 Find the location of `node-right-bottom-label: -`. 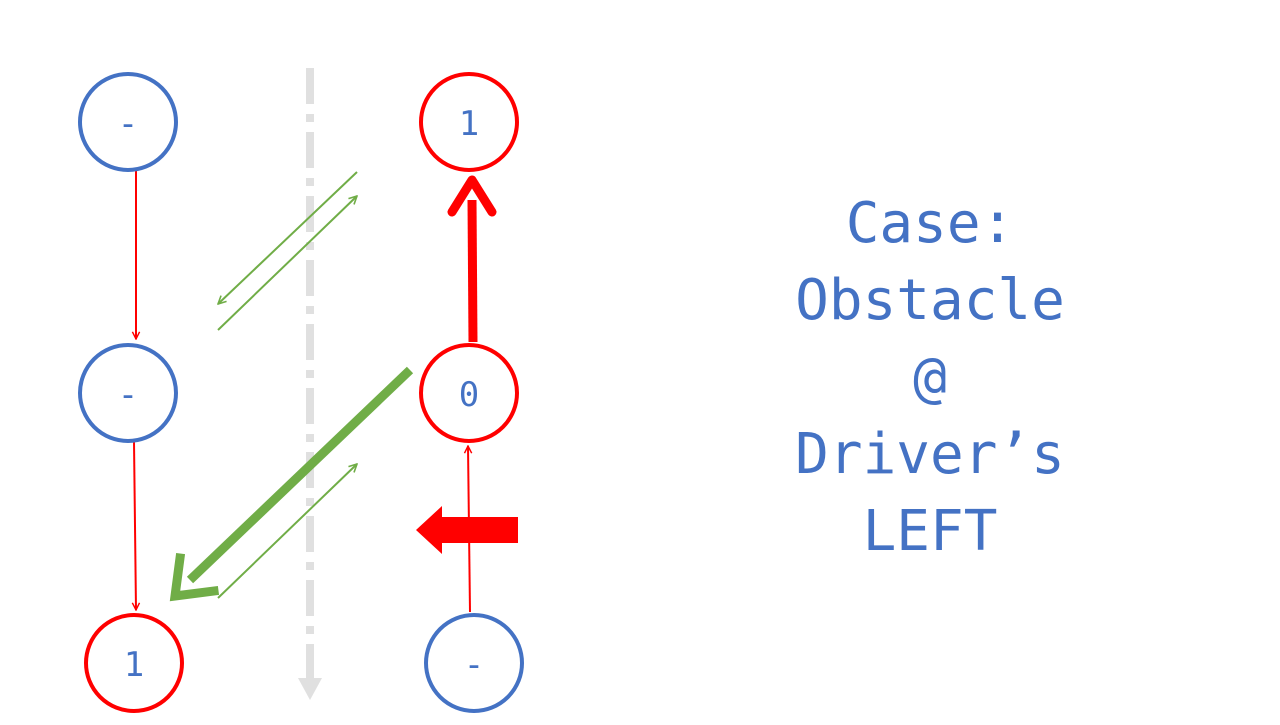

node-right-bottom-label: - is located at coordinates (474, 665).